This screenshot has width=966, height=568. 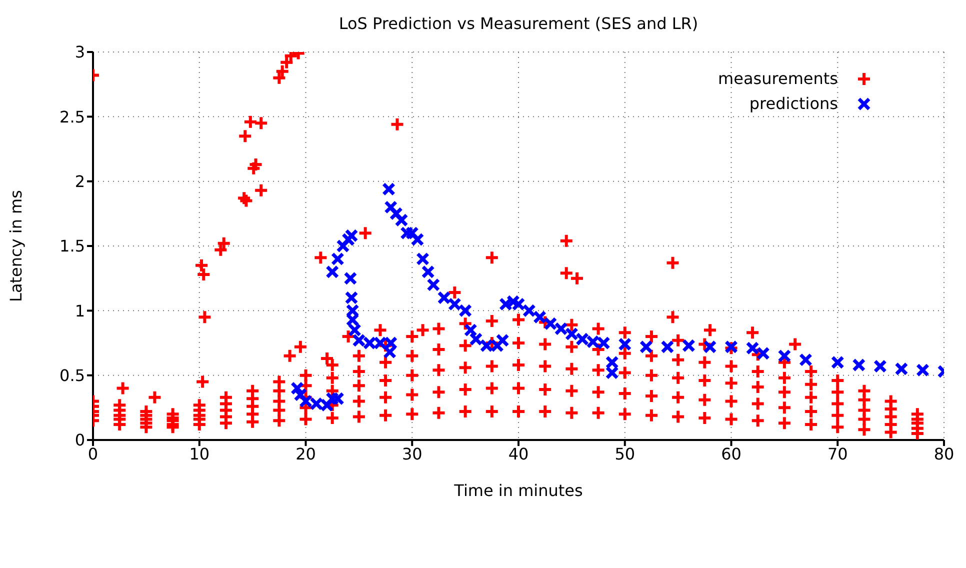 What do you see at coordinates (79, 182) in the screenshot?
I see `y-tick-label: 2` at bounding box center [79, 182].